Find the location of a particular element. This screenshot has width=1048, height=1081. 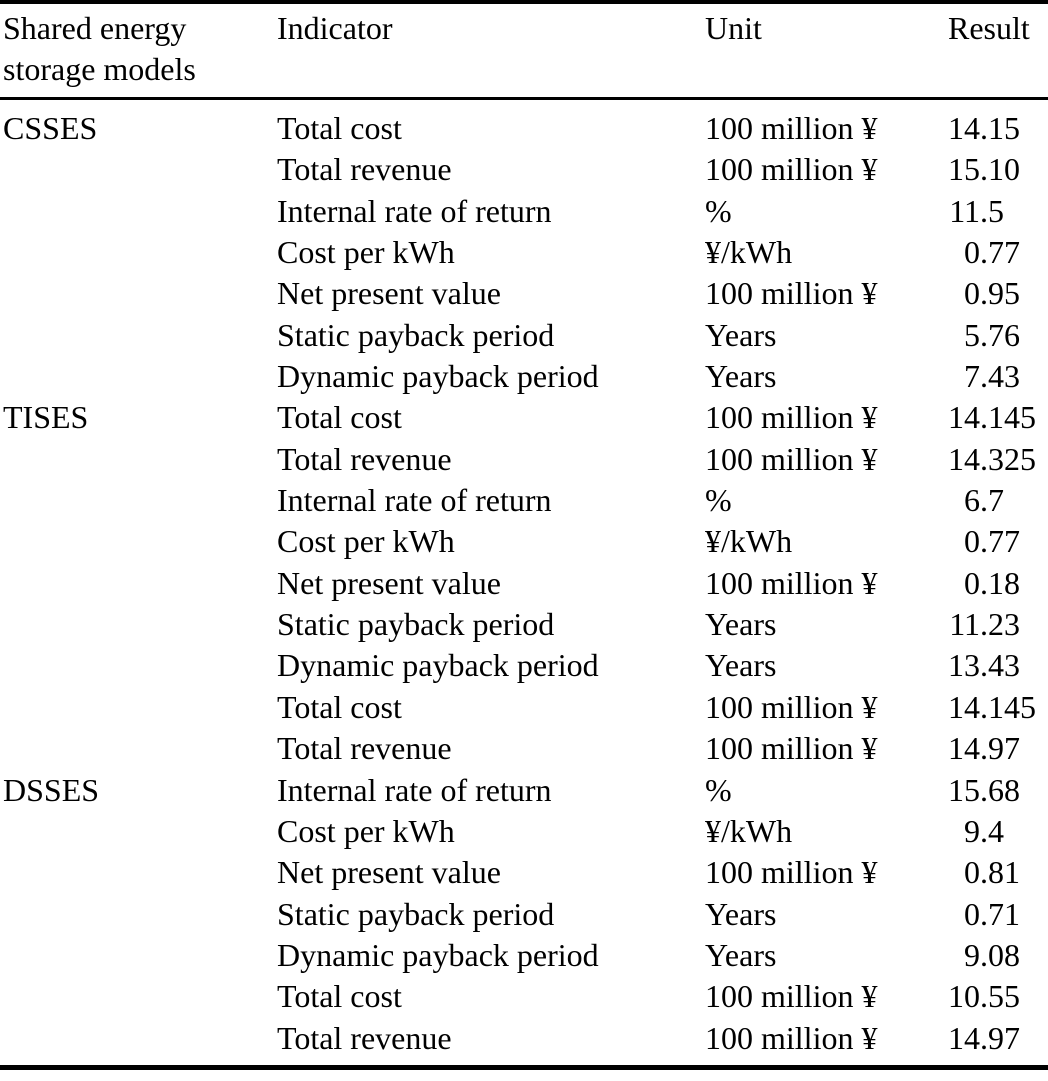

table-row: Internal rate of return% 11.5 is located at coordinates (524, 211).